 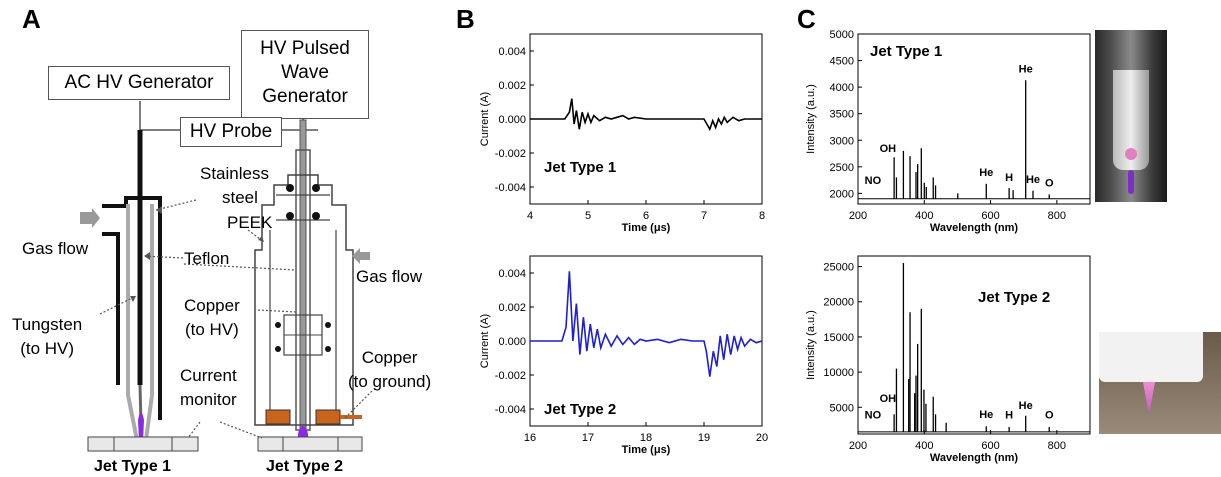 I want to click on current-monitor-label: Current monitor, so click(x=208, y=388).